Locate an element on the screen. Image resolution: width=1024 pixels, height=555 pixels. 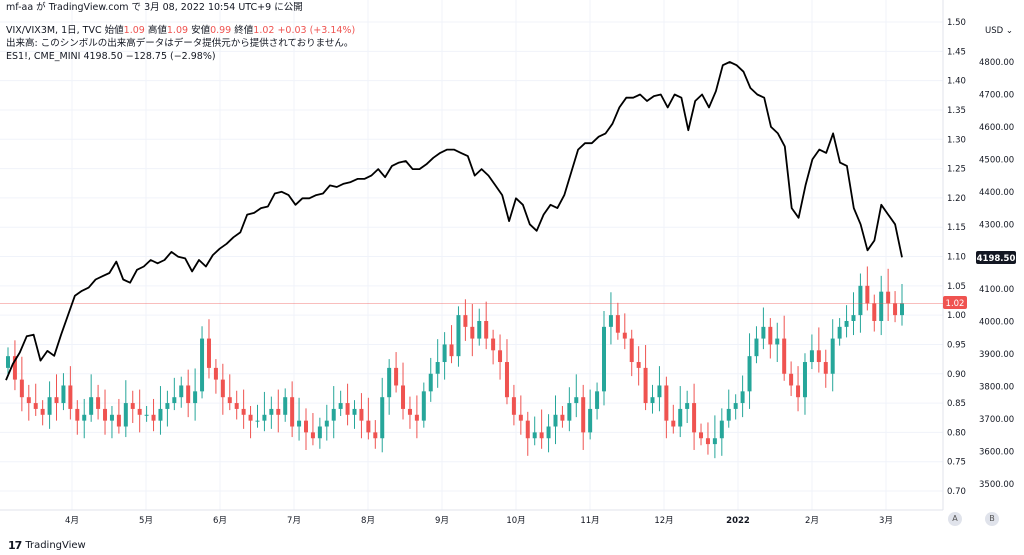
ratio-tick-label: 1.00 is located at coordinates (956, 316).